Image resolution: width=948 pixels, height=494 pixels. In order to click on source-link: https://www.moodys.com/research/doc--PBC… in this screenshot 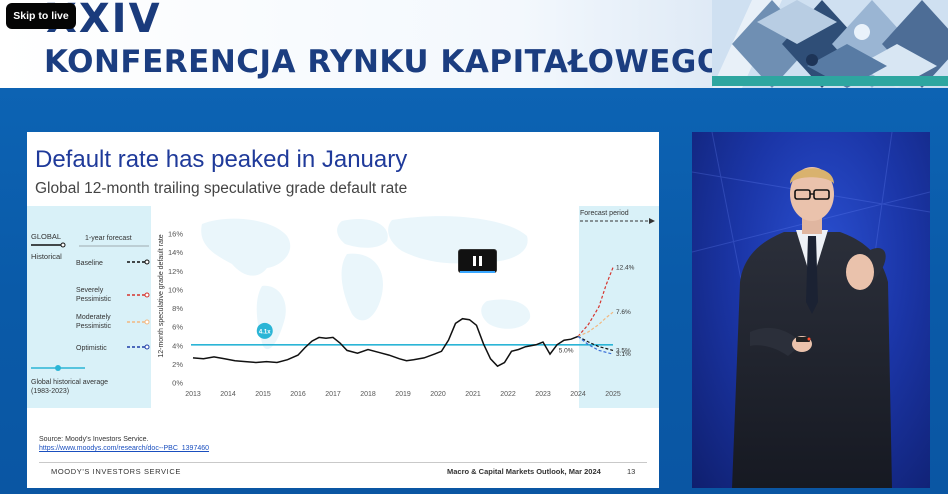, I will do `click(124, 448)`.